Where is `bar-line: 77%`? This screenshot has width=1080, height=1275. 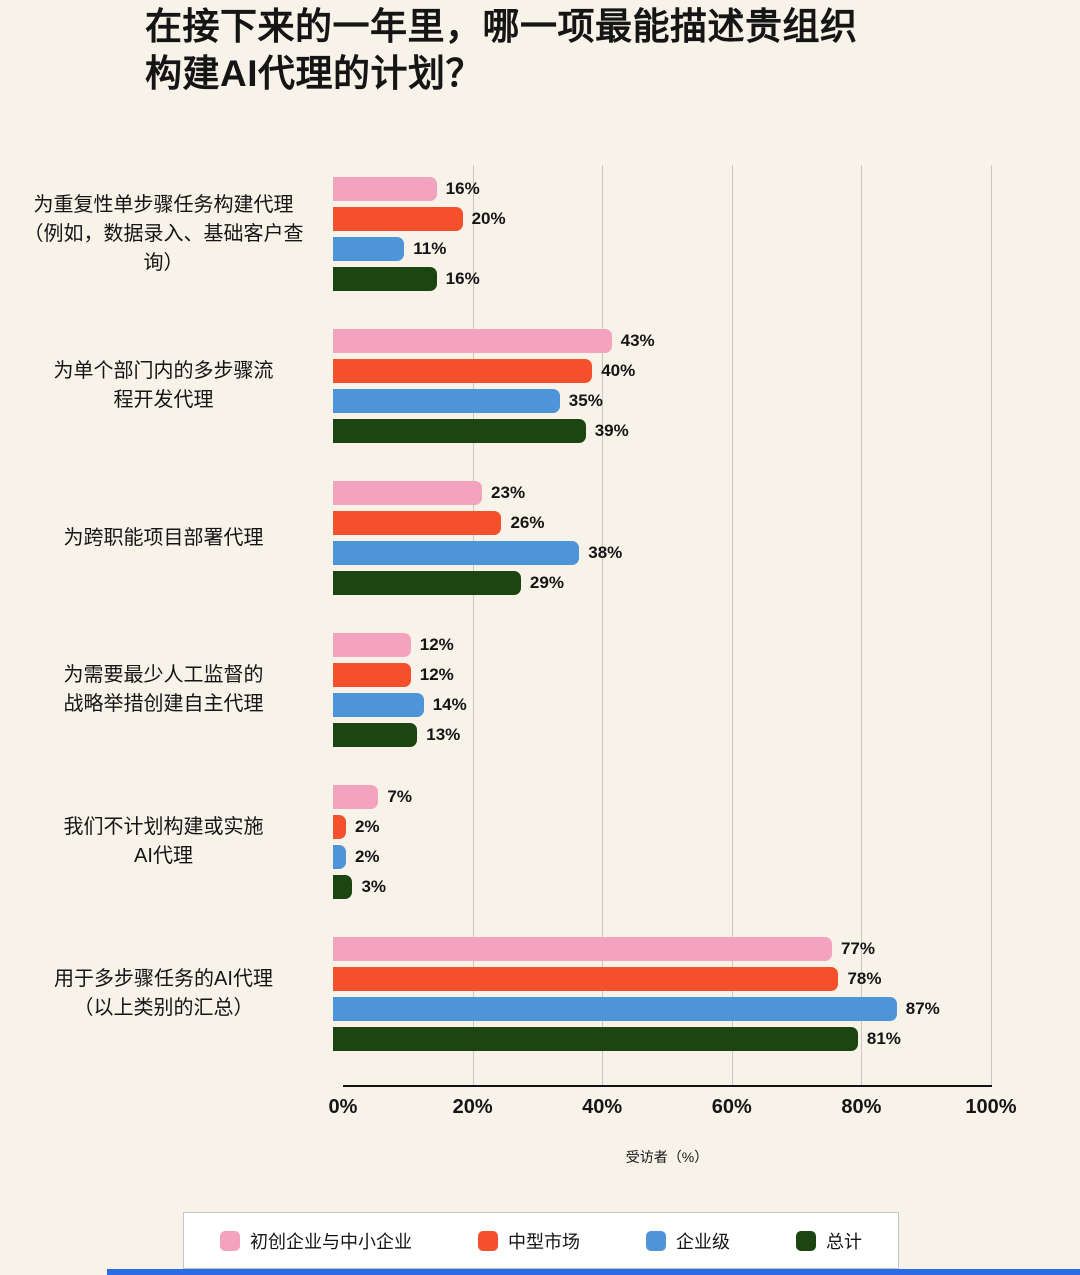
bar-line: 77% is located at coordinates (657, 949).